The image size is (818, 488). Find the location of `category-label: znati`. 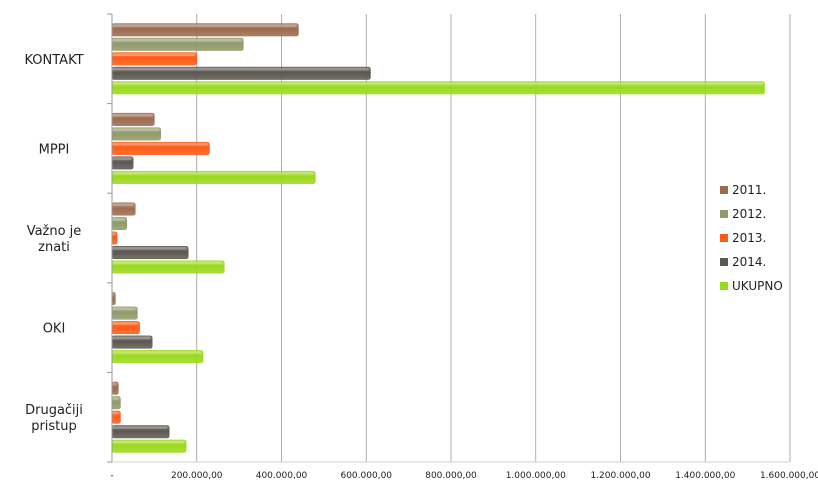

category-label: znati is located at coordinates (54, 247).